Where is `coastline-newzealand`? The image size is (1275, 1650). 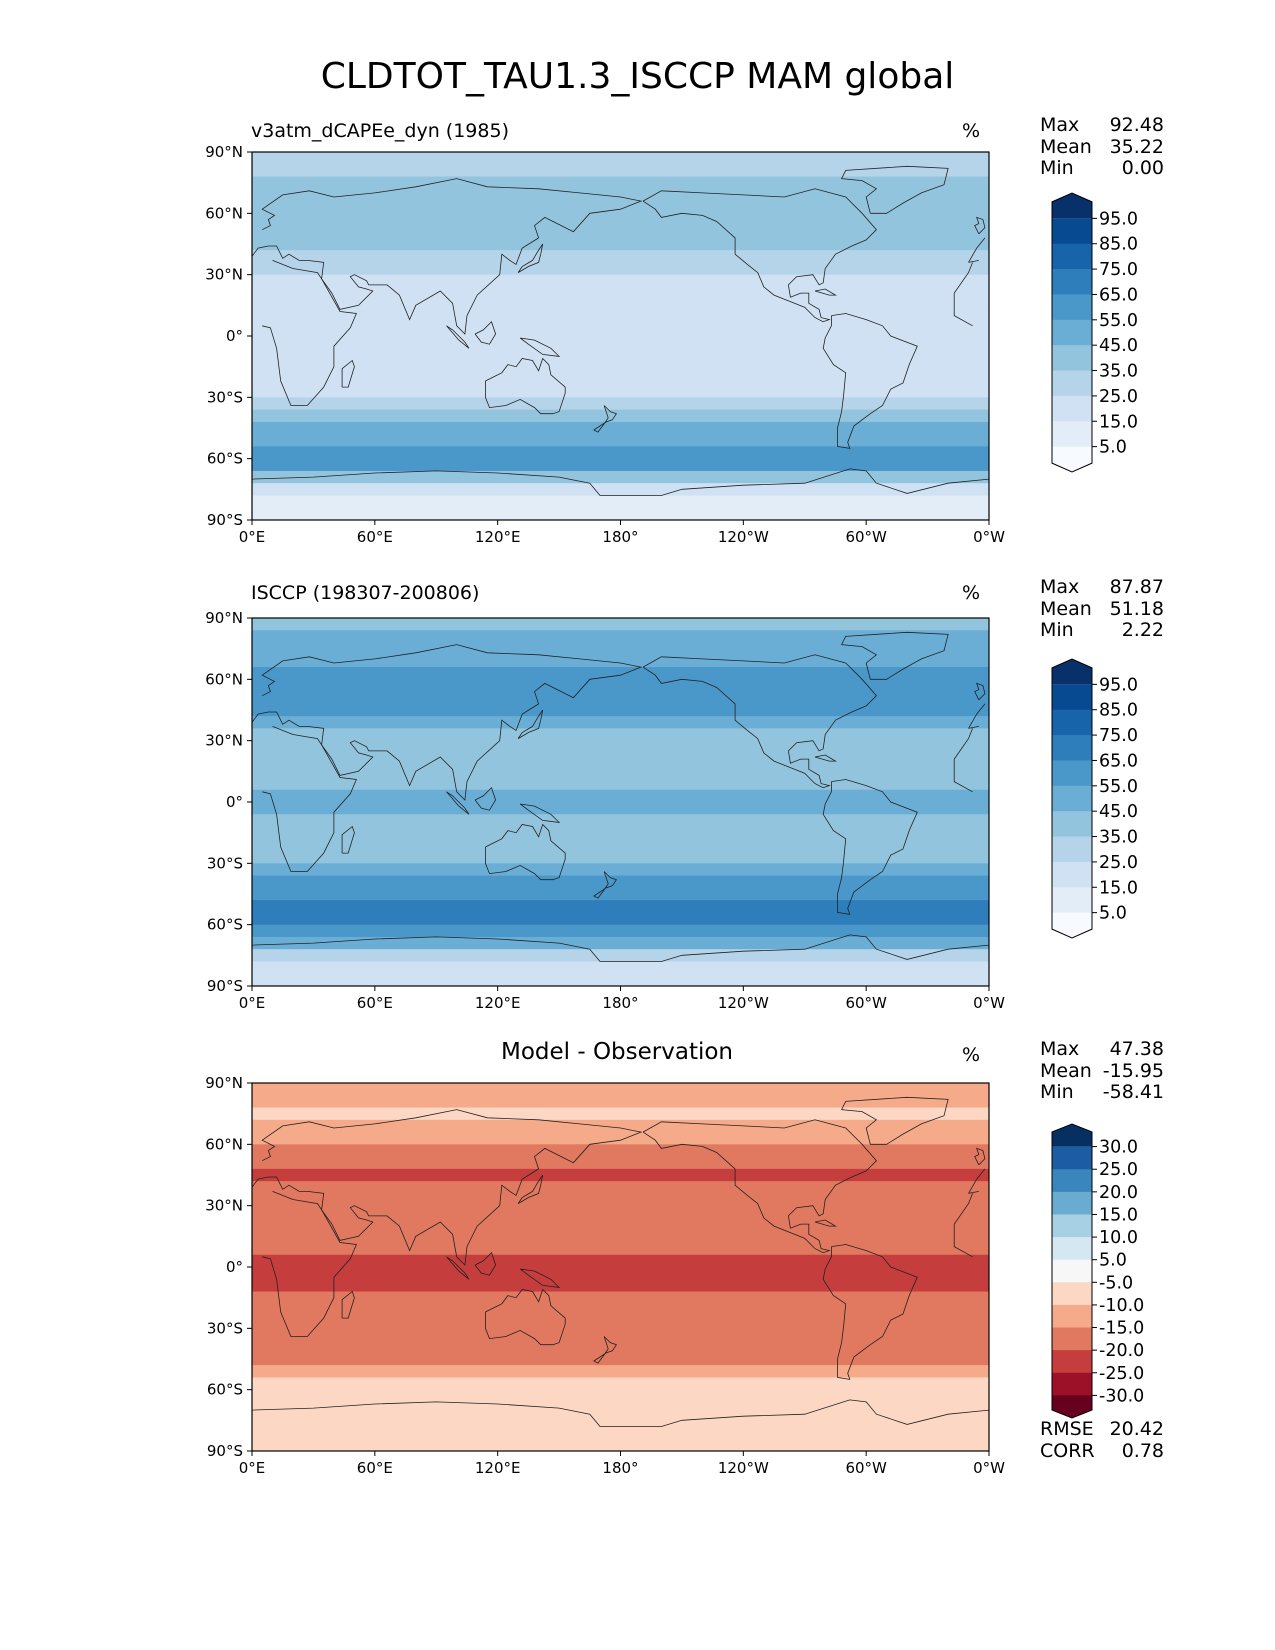 coastline-newzealand is located at coordinates (605, 1350).